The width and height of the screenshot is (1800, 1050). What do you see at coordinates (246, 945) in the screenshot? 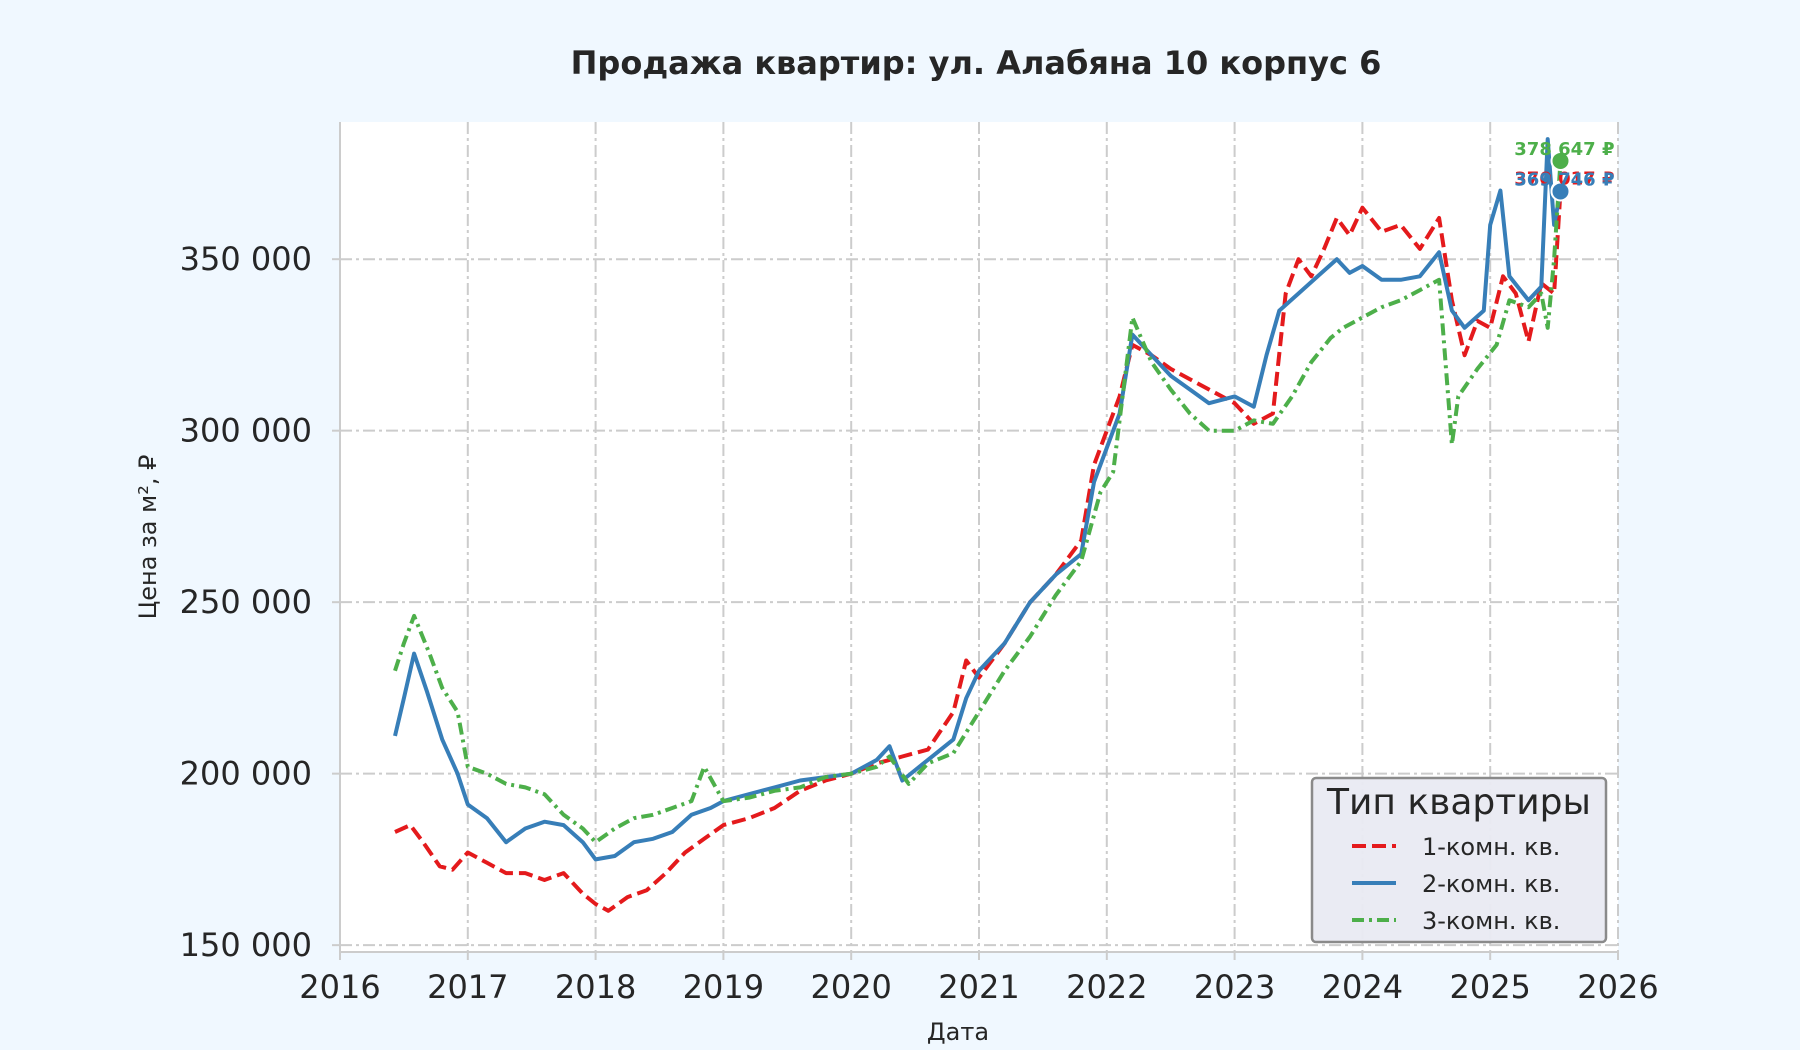
I see `y-tick-label: 150 000` at bounding box center [246, 945].